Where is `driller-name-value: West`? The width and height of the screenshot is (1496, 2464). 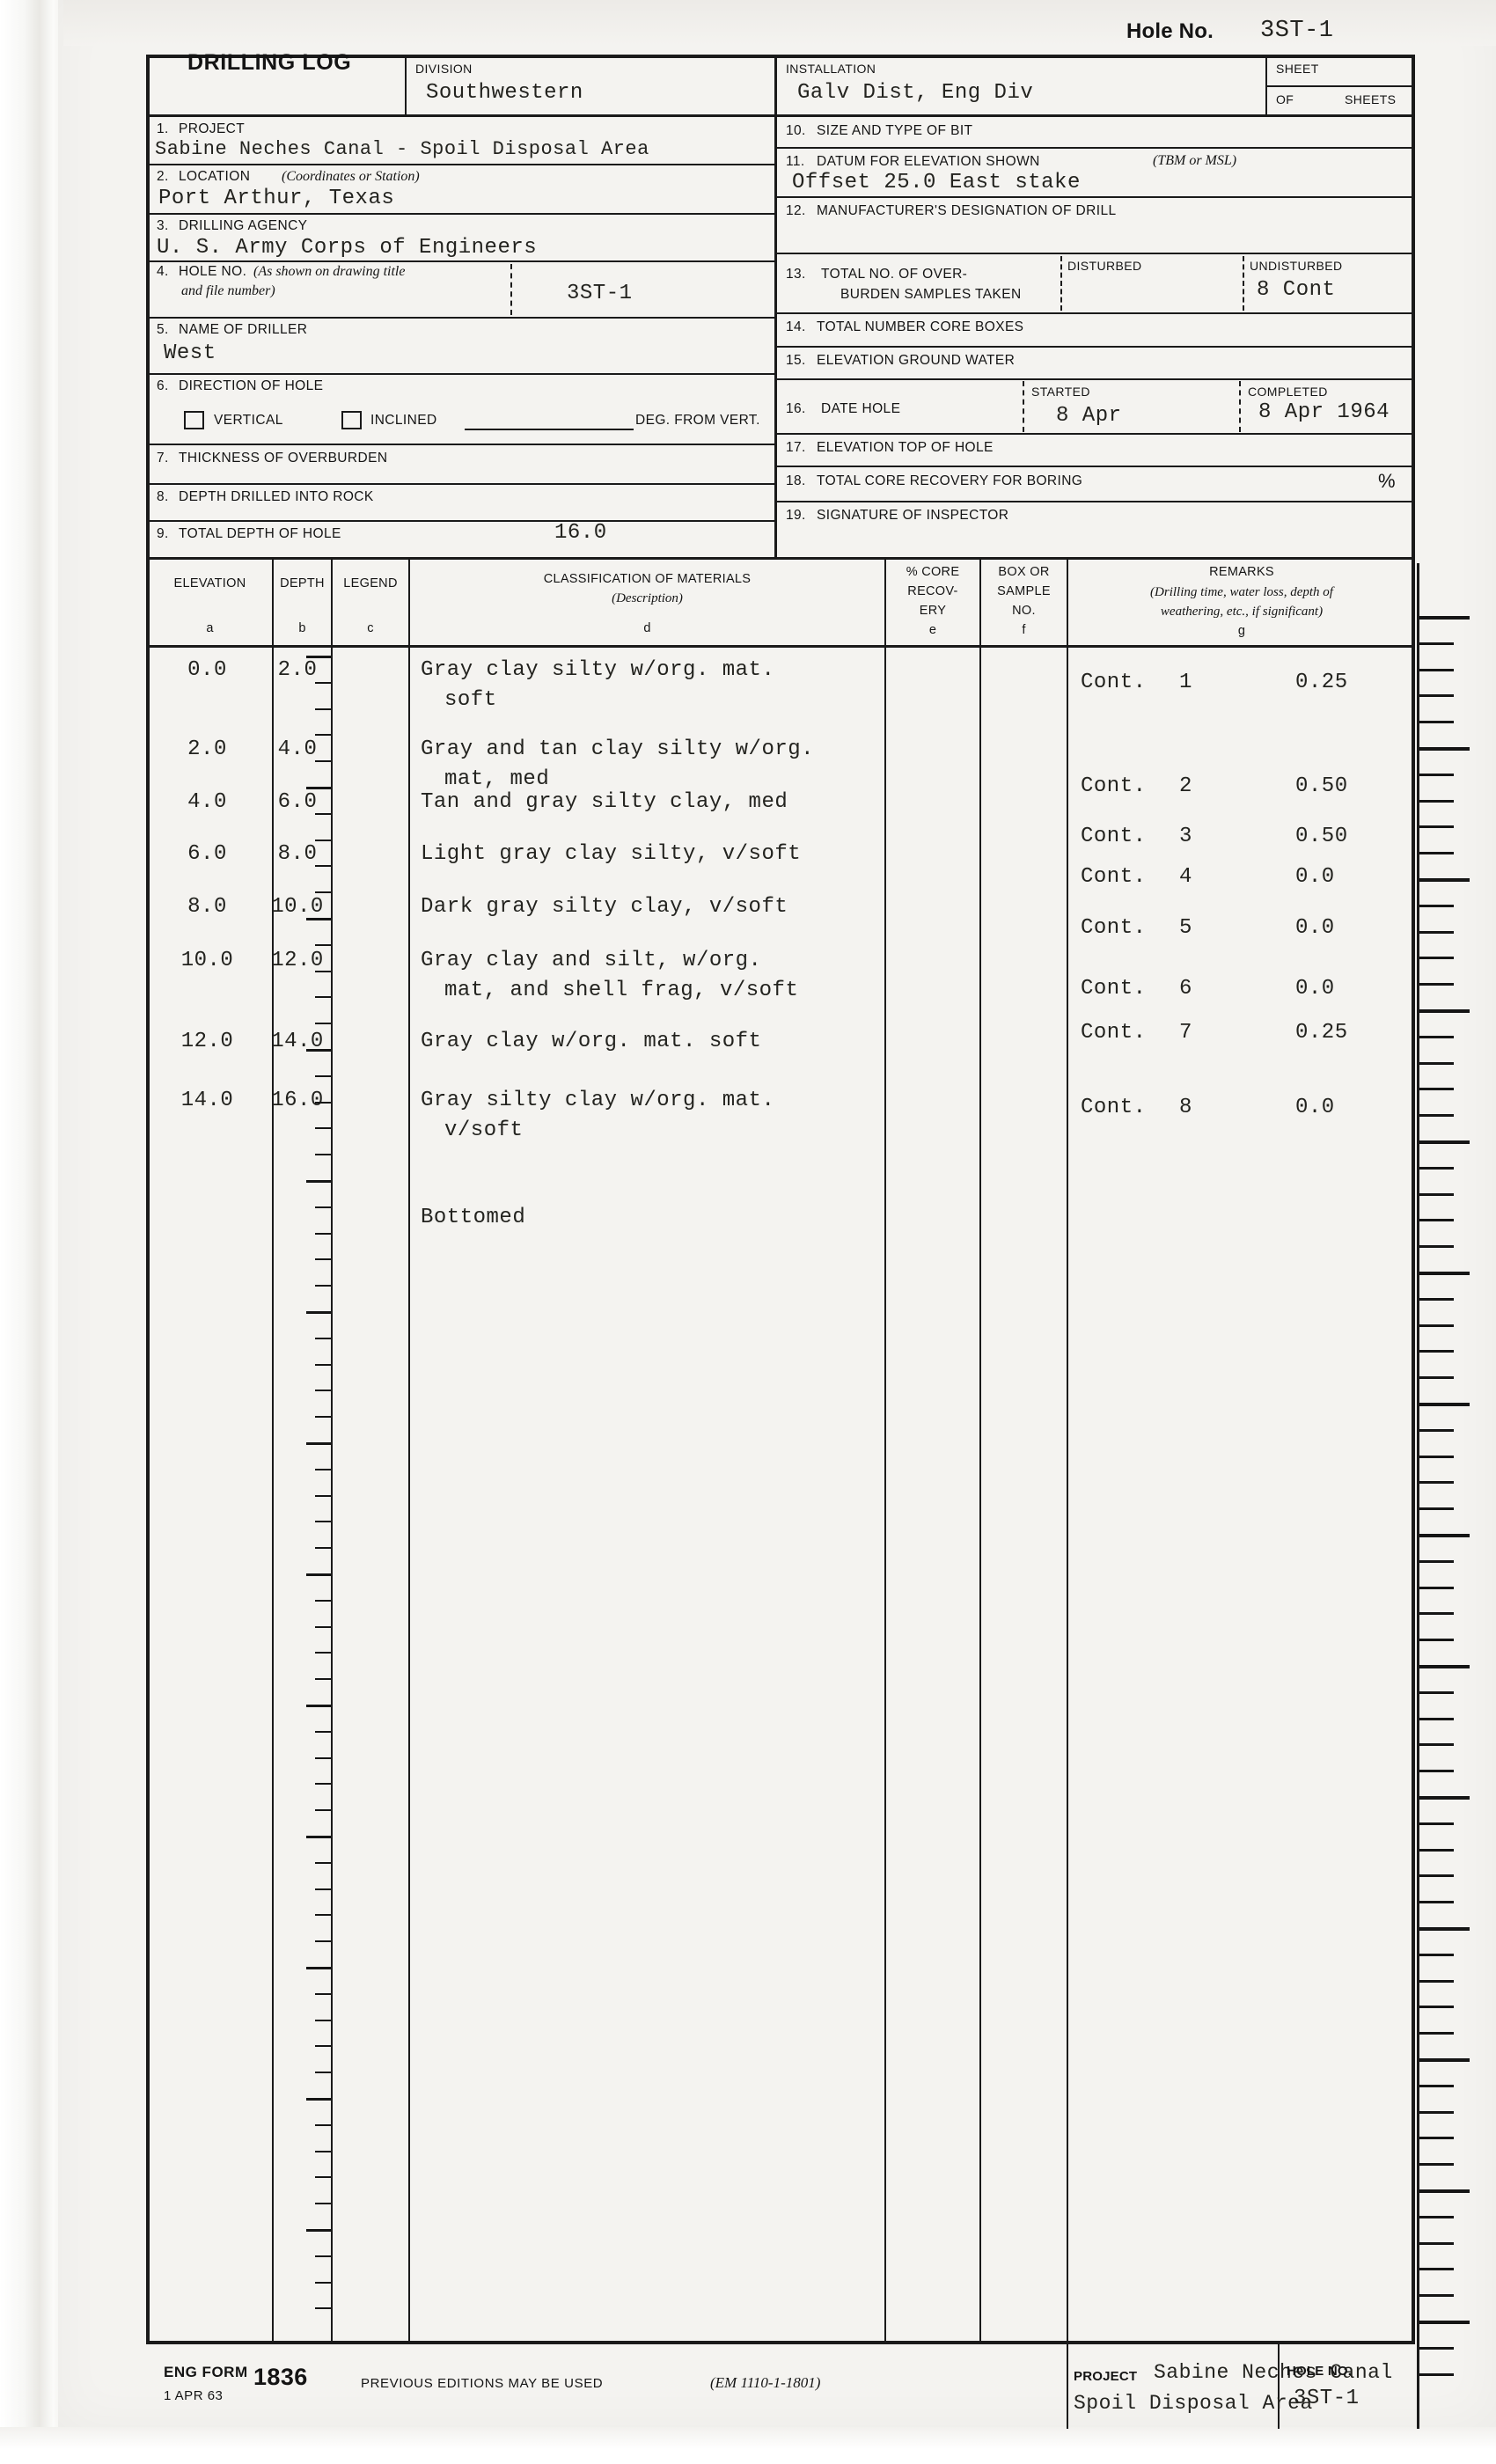 driller-name-value: West is located at coordinates (190, 353).